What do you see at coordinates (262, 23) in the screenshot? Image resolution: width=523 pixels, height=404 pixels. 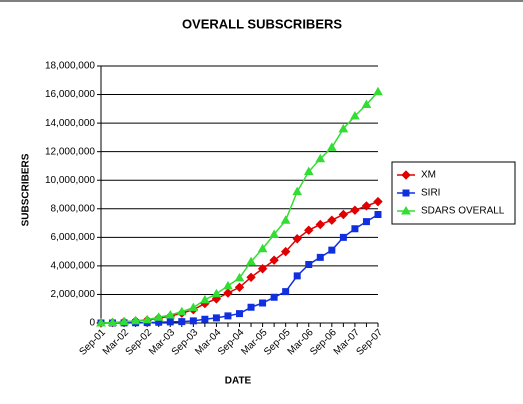 I see `chart-title: OVERALL SUBSCRIBERS` at bounding box center [262, 23].